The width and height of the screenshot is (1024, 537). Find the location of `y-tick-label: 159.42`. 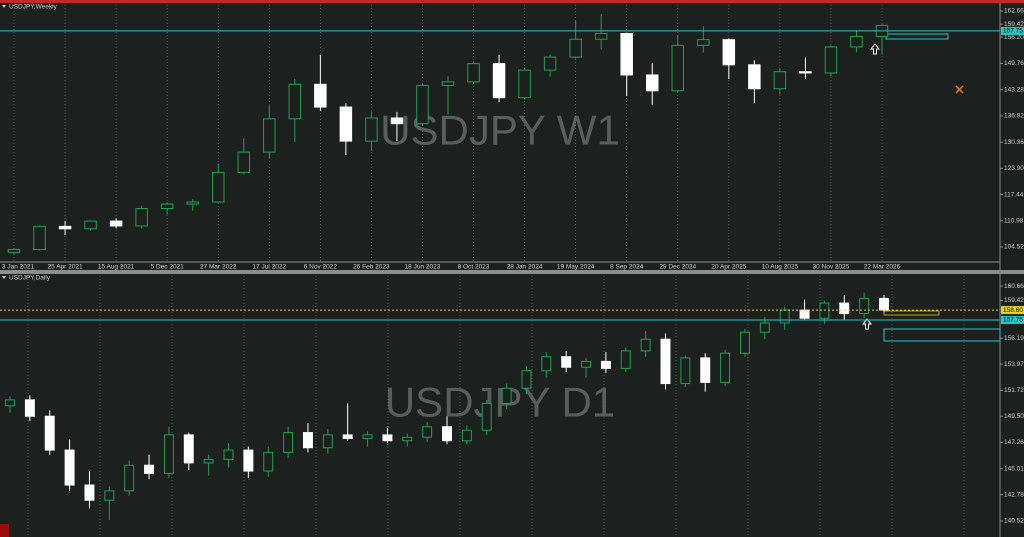

y-tick-label: 159.42 is located at coordinates (1014, 24).